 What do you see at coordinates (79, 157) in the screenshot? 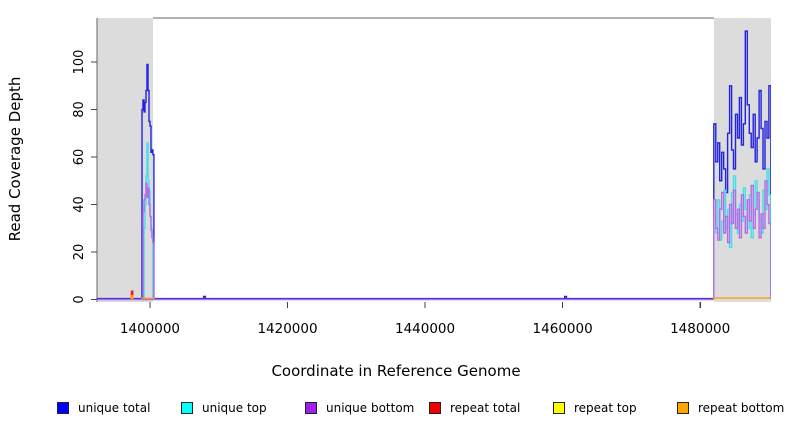
I see `y-tick-label: 60` at bounding box center [79, 157].